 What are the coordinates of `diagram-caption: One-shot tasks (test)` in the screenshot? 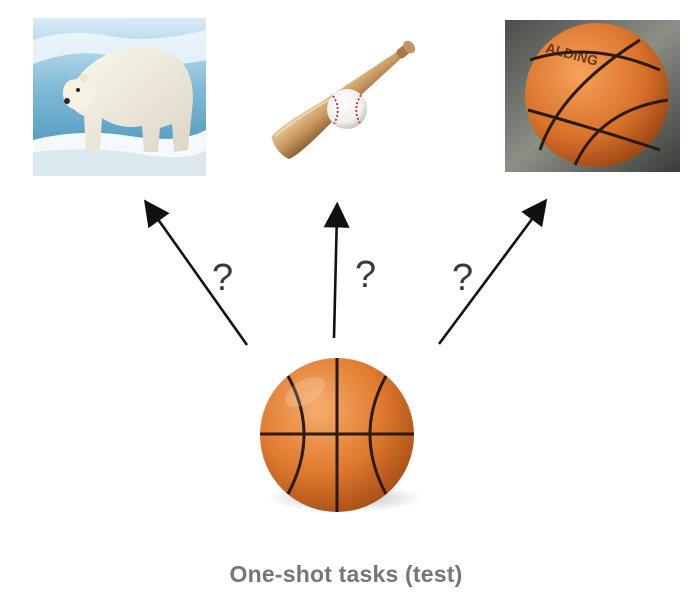 It's located at (346, 574).